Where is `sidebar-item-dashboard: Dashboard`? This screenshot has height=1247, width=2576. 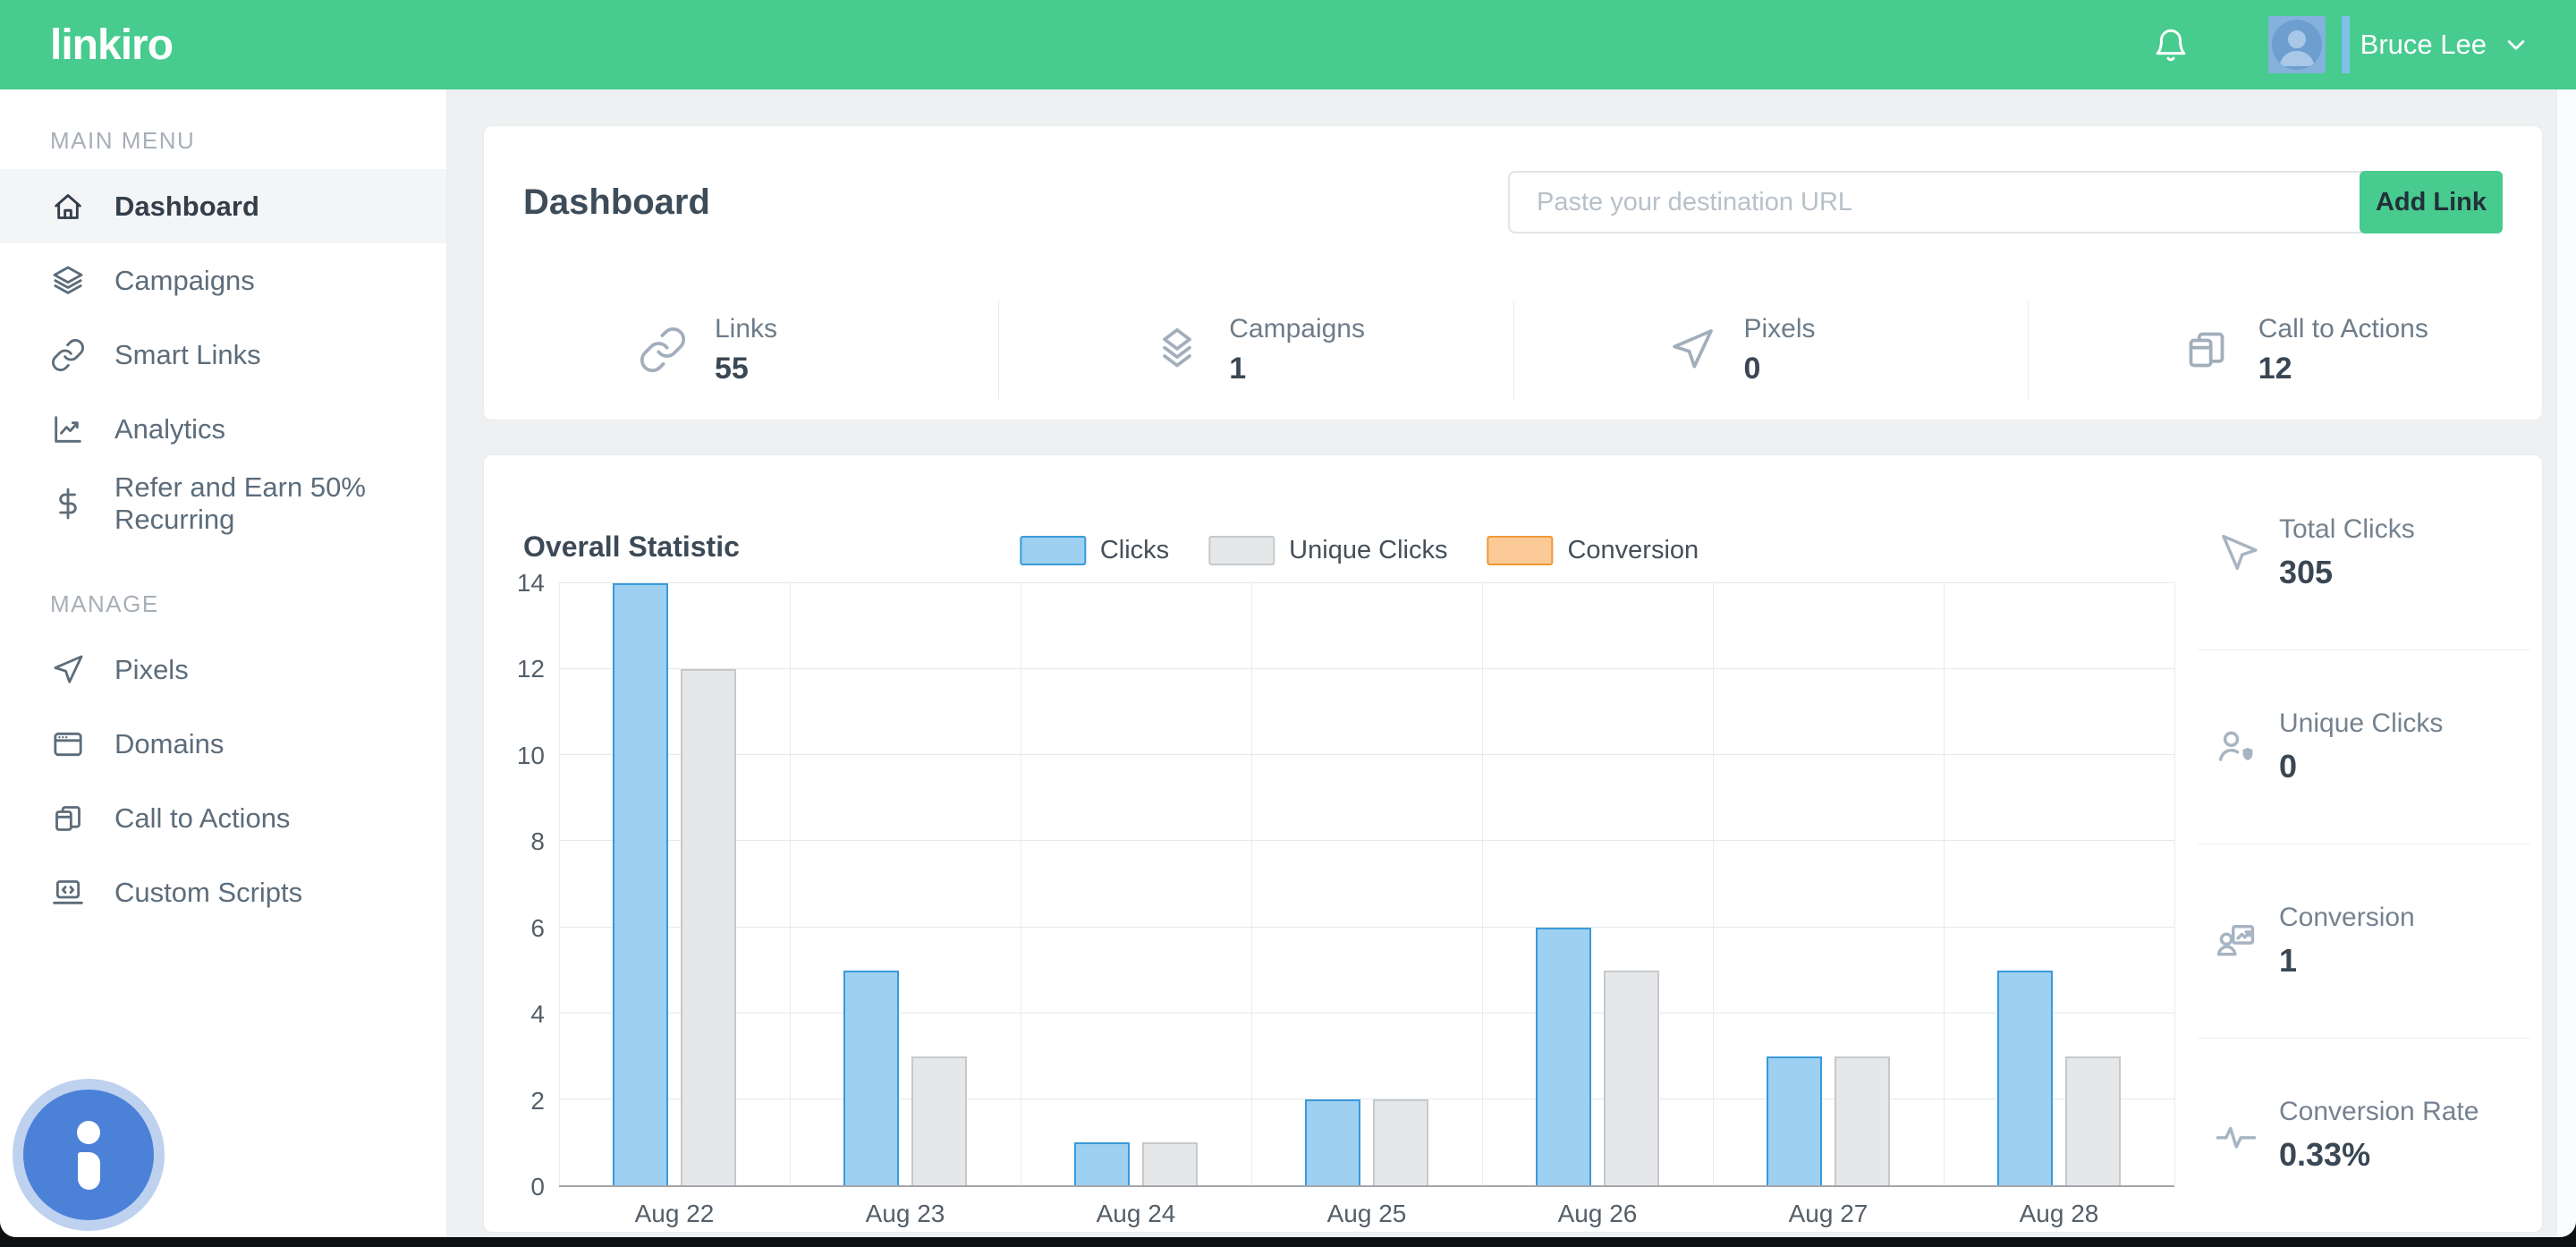 sidebar-item-dashboard: Dashboard is located at coordinates (223, 206).